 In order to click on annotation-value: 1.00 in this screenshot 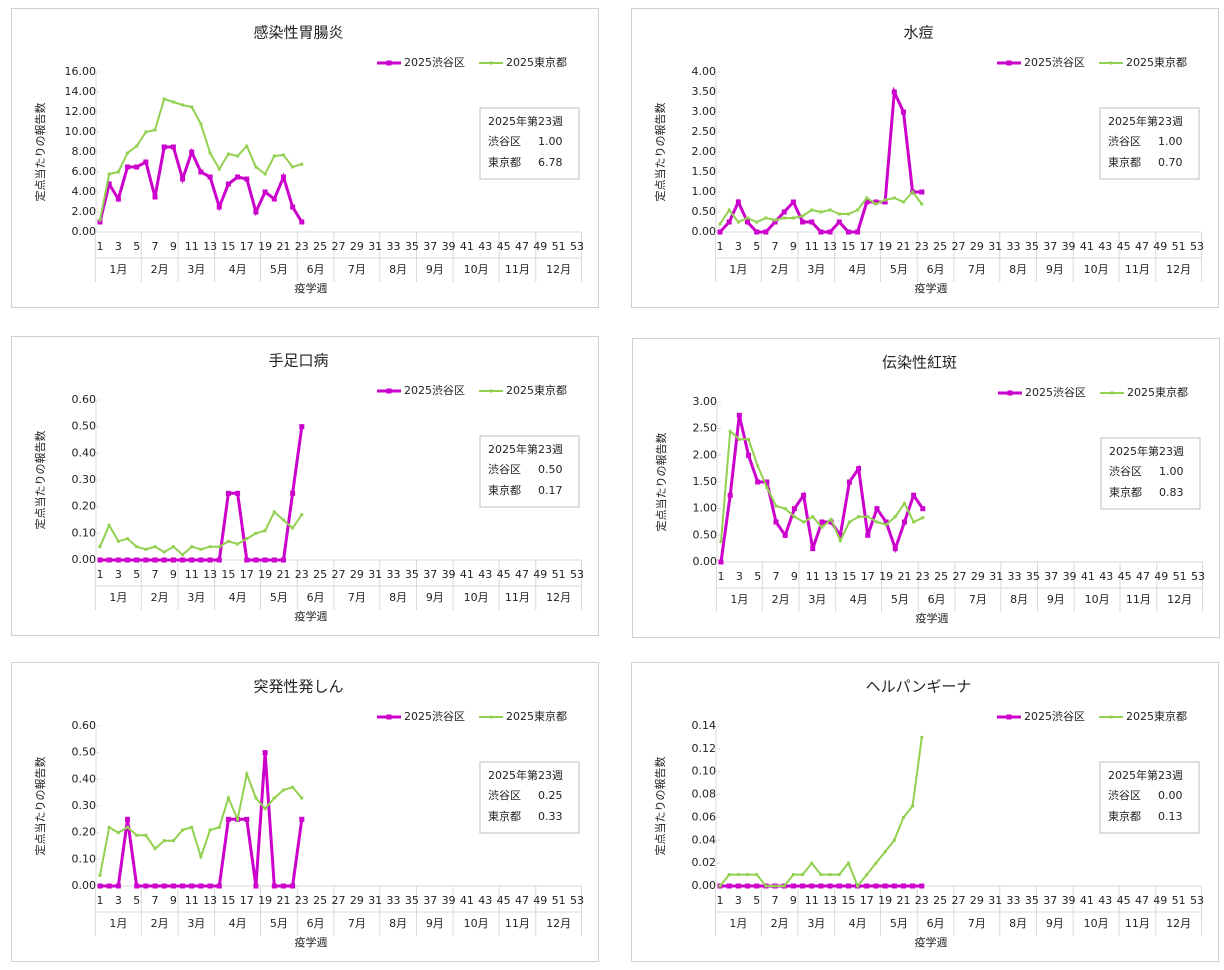, I will do `click(1170, 141)`.